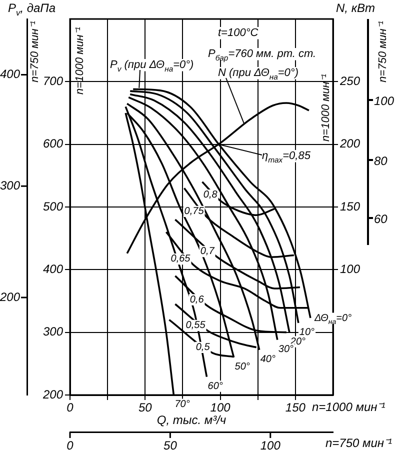  I want to click on y-tick-label: 200, so click(53, 394).